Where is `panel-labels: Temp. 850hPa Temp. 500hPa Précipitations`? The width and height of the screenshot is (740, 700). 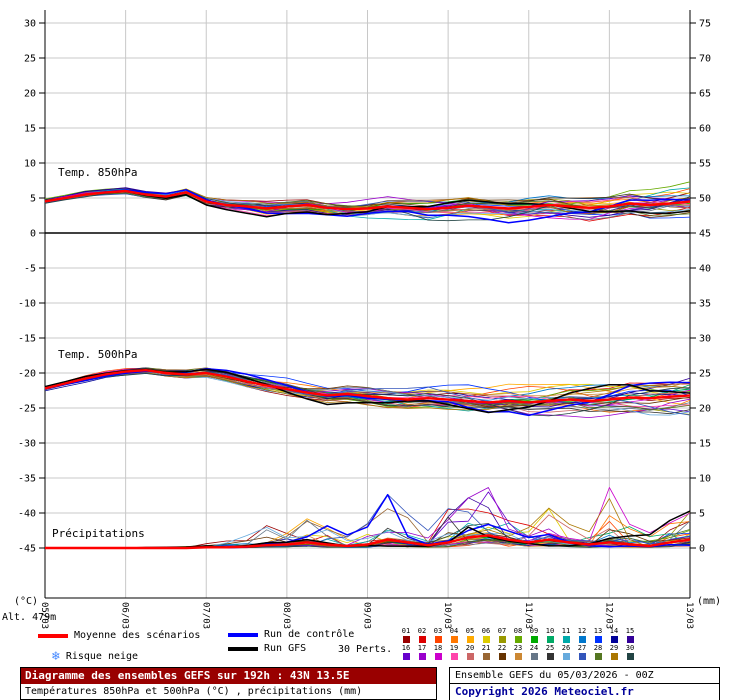
panel-labels: Temp. 850hPa Temp. 500hPa Précipitations is located at coordinates (98, 353).